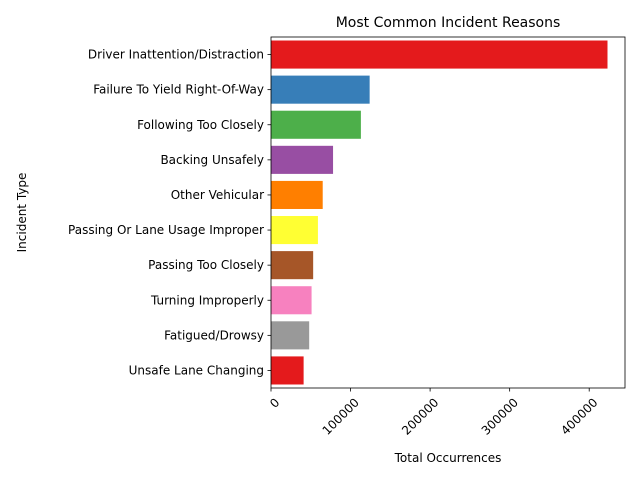 The width and height of the screenshot is (640, 480). Describe the element at coordinates (420, 416) in the screenshot. I see `x-tick-label: 200000` at that location.